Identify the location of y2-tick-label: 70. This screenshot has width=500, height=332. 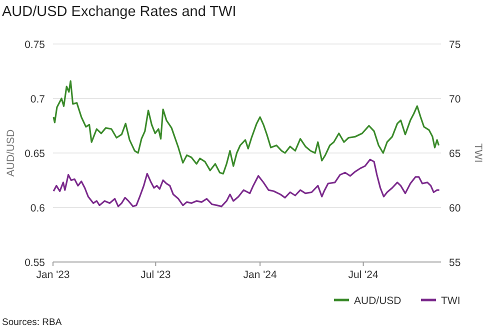
(455, 100).